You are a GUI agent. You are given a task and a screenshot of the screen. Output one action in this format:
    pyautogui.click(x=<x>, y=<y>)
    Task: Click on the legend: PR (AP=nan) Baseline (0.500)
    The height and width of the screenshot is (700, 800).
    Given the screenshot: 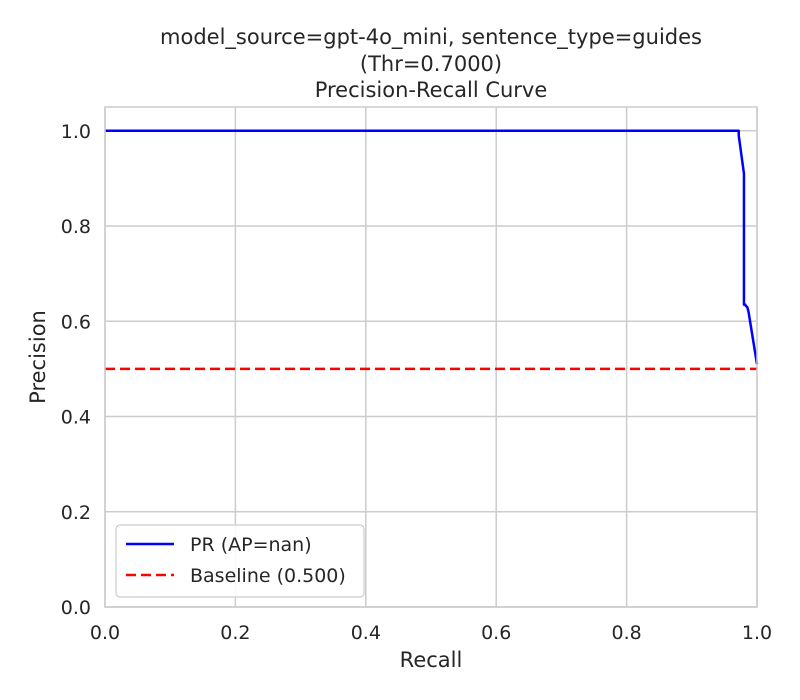 What is the action you would take?
    pyautogui.click(x=240, y=561)
    